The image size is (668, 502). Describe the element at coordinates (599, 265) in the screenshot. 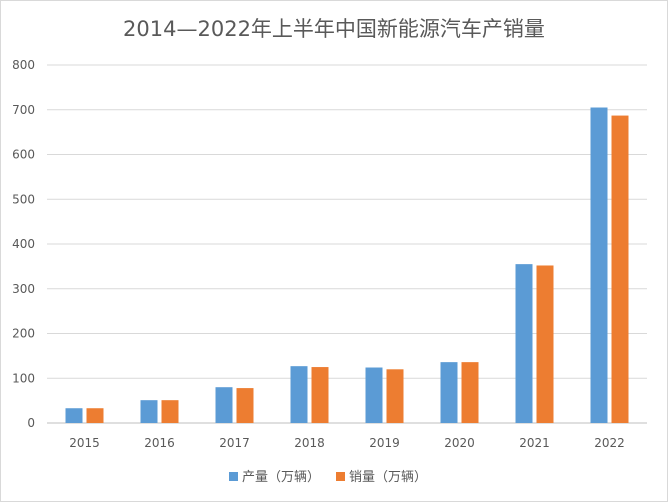

I see `bar-production-2022` at that location.